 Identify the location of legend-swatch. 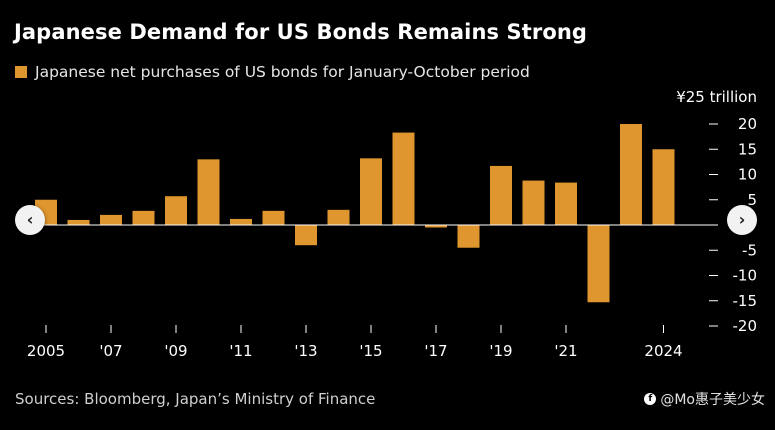
(21, 72).